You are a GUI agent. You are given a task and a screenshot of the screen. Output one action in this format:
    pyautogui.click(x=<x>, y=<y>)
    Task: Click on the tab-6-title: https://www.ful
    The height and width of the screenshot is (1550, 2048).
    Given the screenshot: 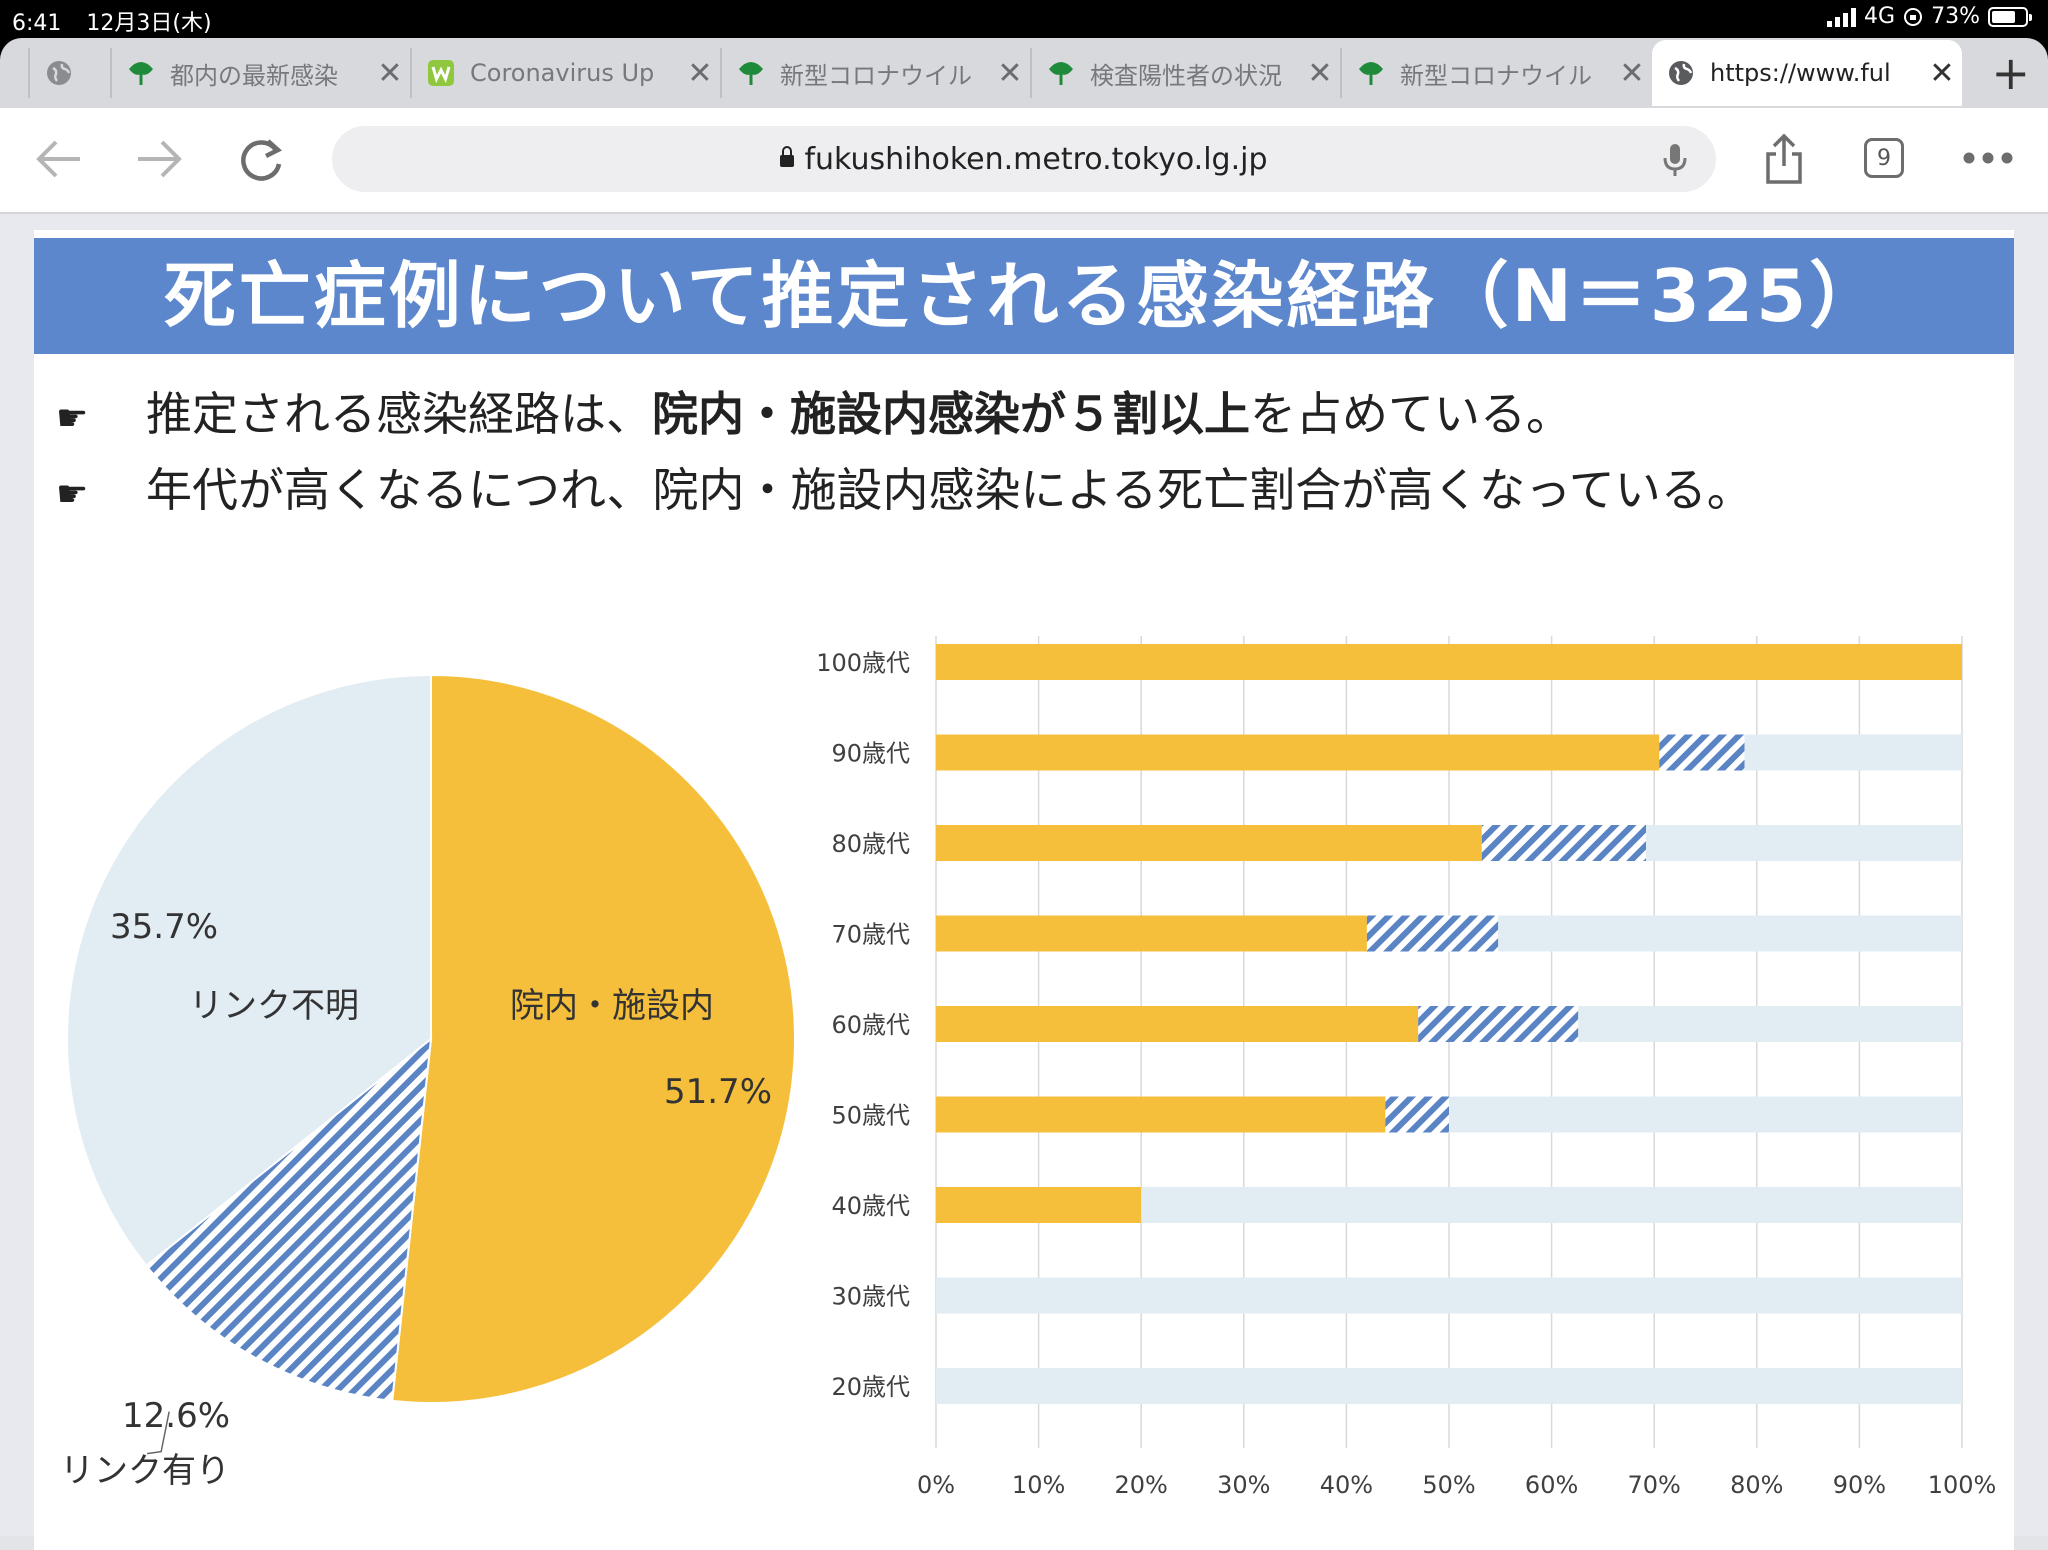 What is the action you would take?
    pyautogui.click(x=1800, y=73)
    